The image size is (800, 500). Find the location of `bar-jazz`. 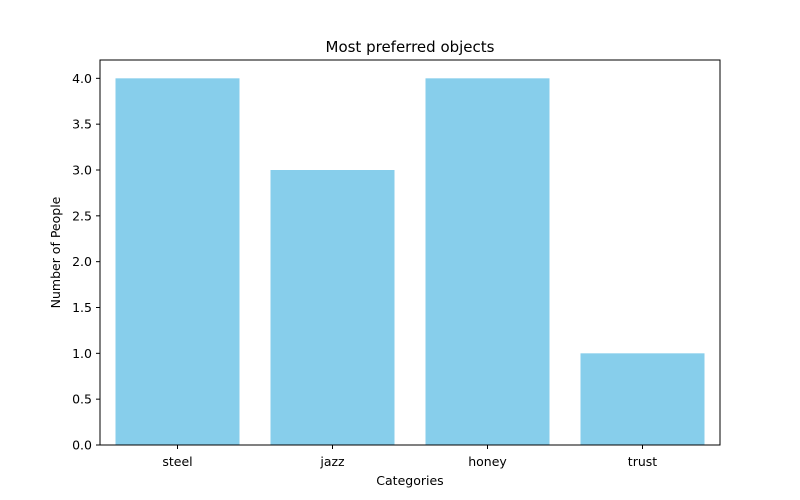

bar-jazz is located at coordinates (332, 307).